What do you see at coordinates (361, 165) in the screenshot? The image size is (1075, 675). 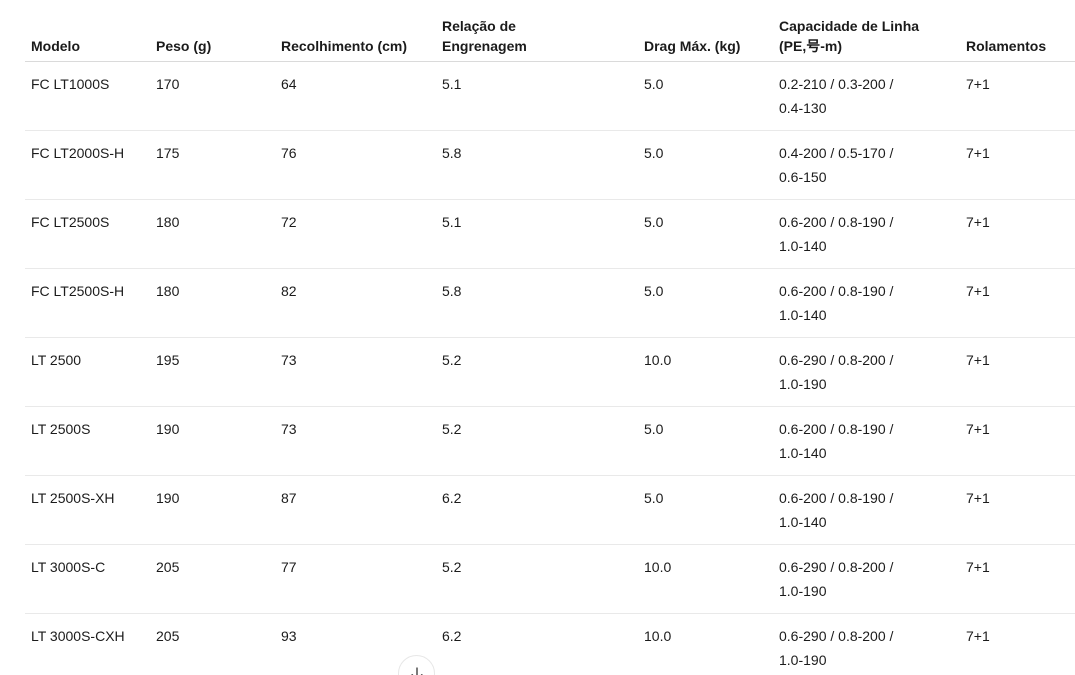 I see `cell-retrieve: 76` at bounding box center [361, 165].